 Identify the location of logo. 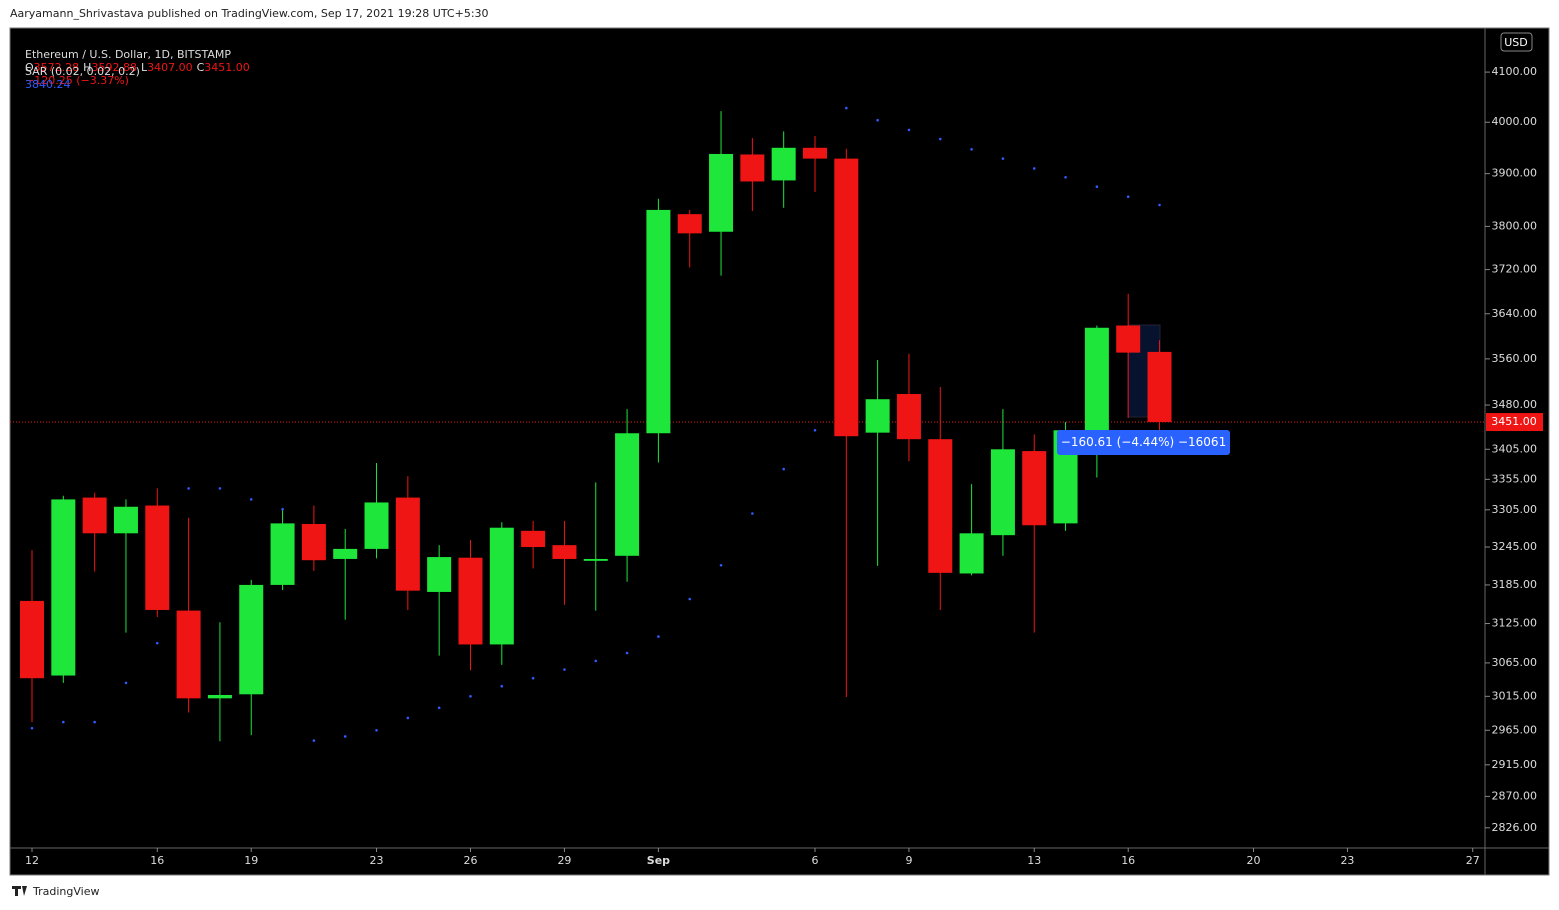
(19, 891).